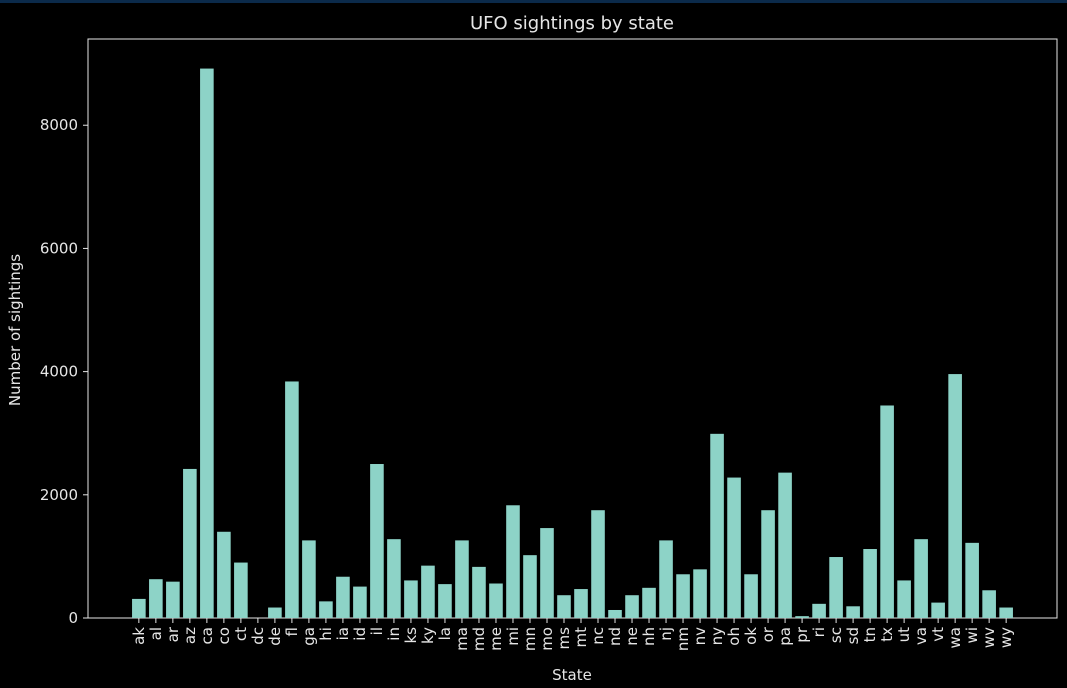 This screenshot has width=1067, height=688. I want to click on bar-mo, so click(547, 573).